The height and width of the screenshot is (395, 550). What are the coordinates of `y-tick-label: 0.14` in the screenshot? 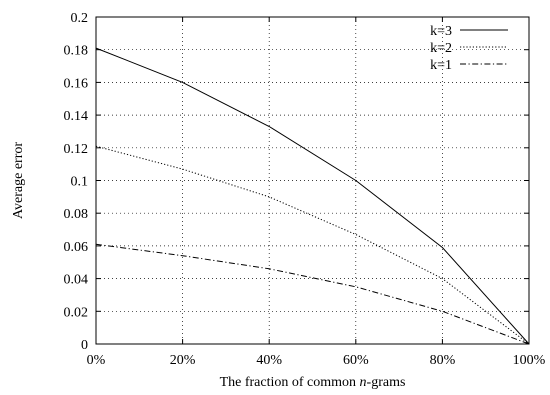 It's located at (76, 116).